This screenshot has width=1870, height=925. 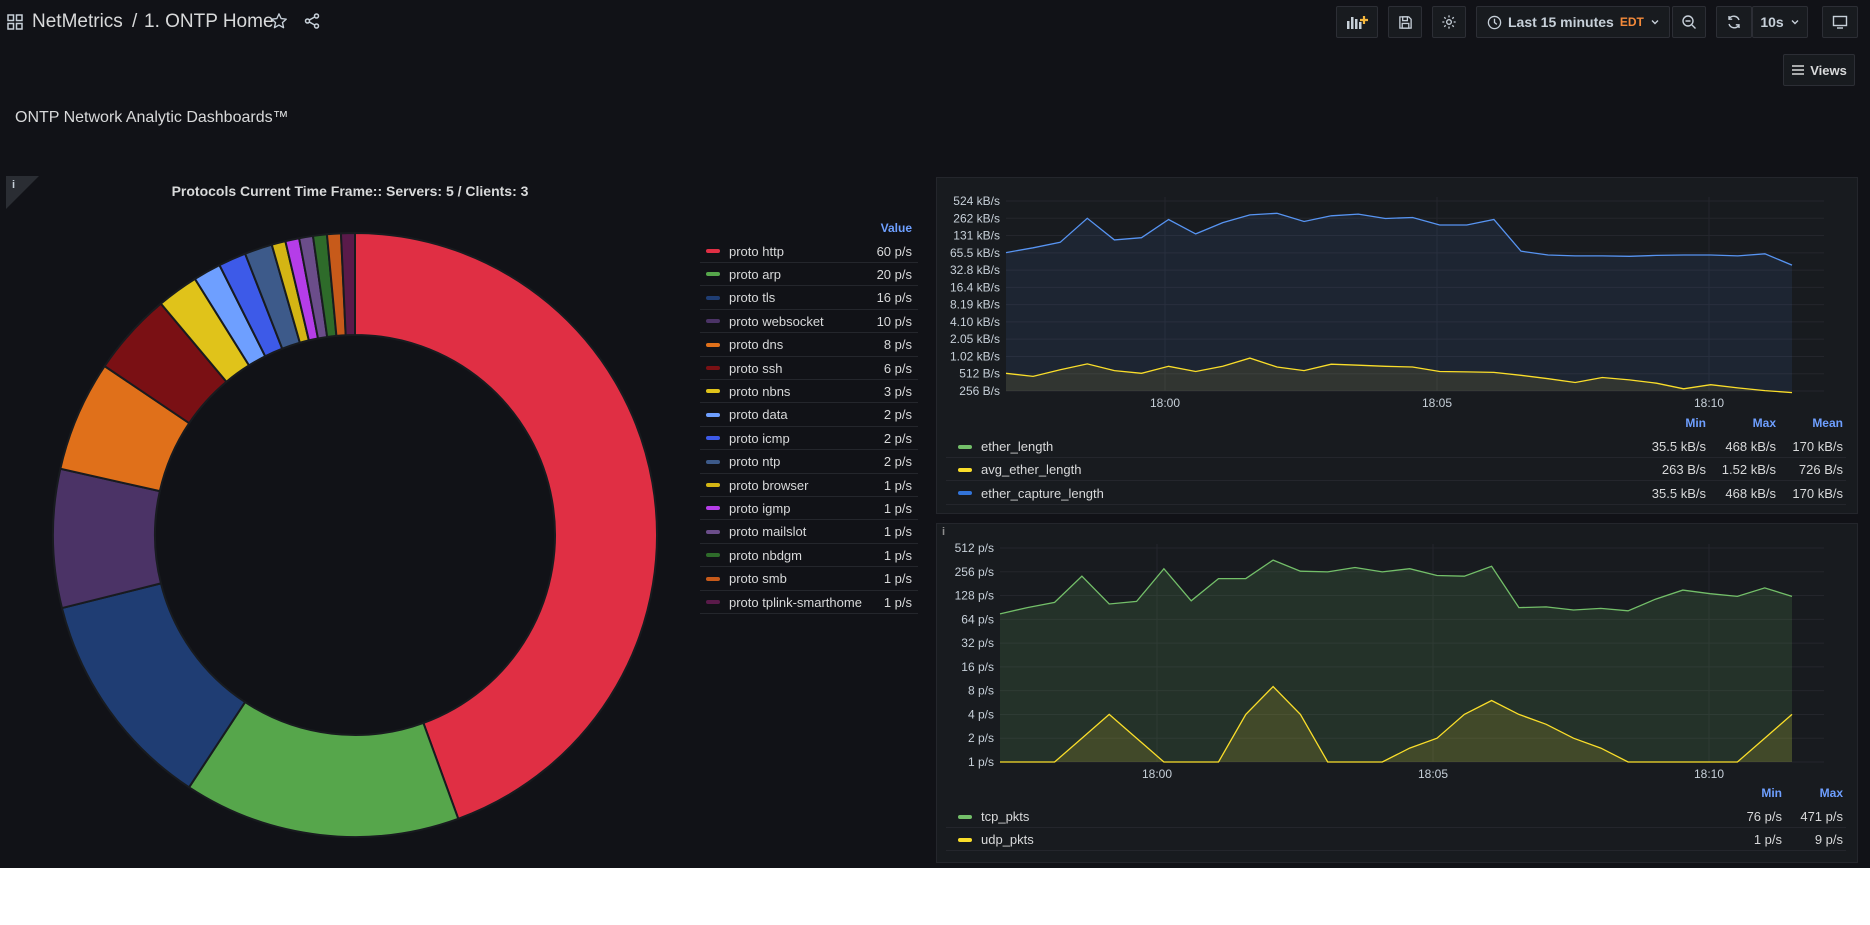 What do you see at coordinates (1734, 22) in the screenshot?
I see `refresh-button` at bounding box center [1734, 22].